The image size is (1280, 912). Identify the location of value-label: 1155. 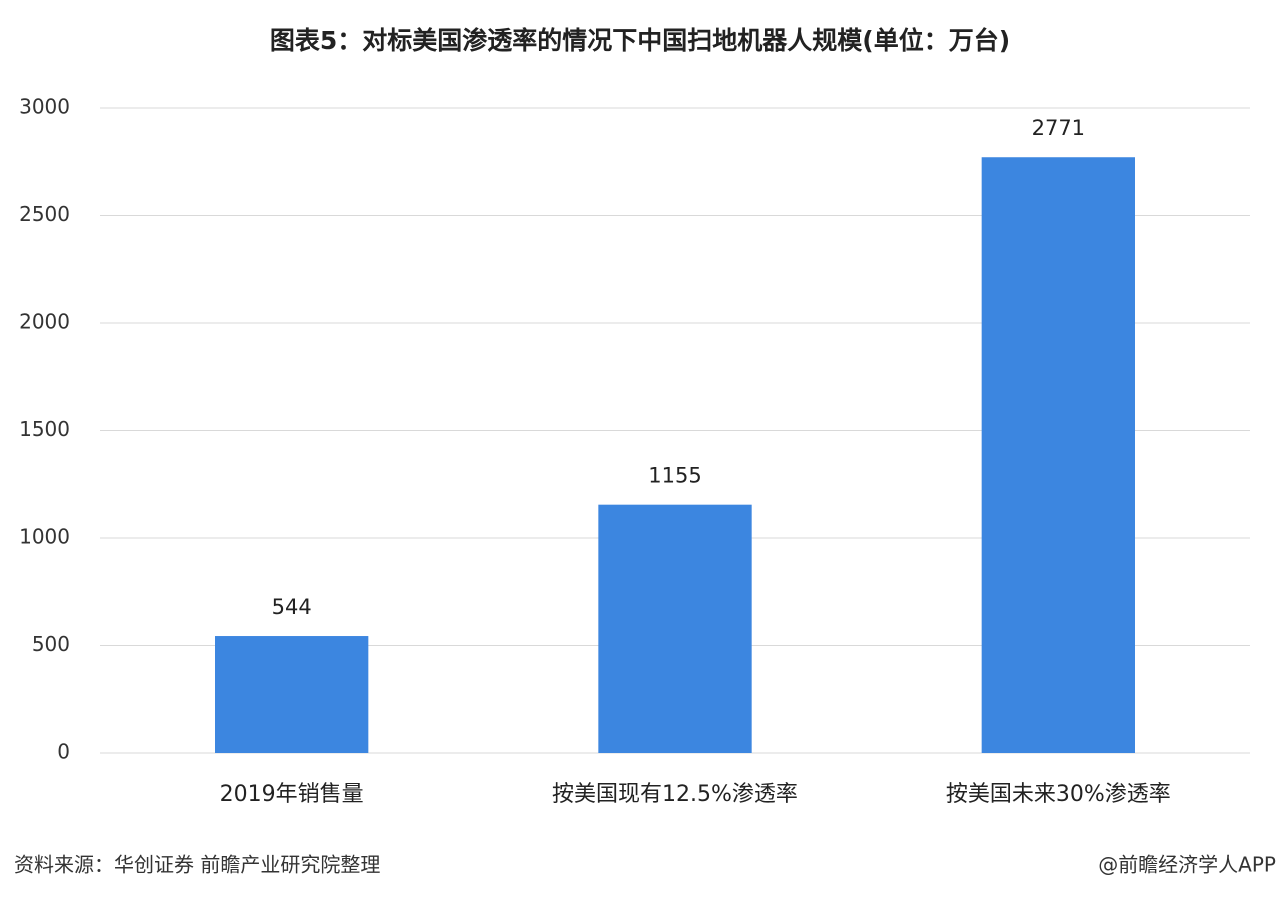
(674, 476).